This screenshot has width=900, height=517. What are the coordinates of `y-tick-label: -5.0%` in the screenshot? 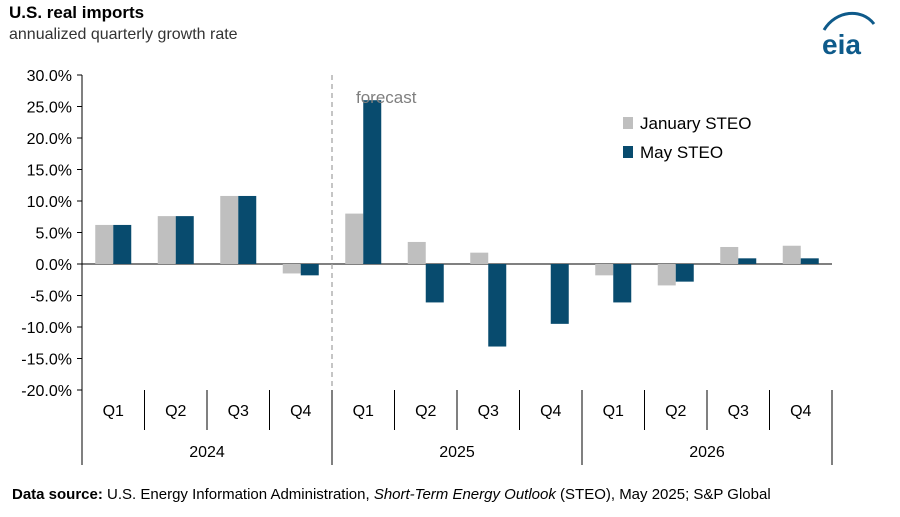 It's located at (51, 297).